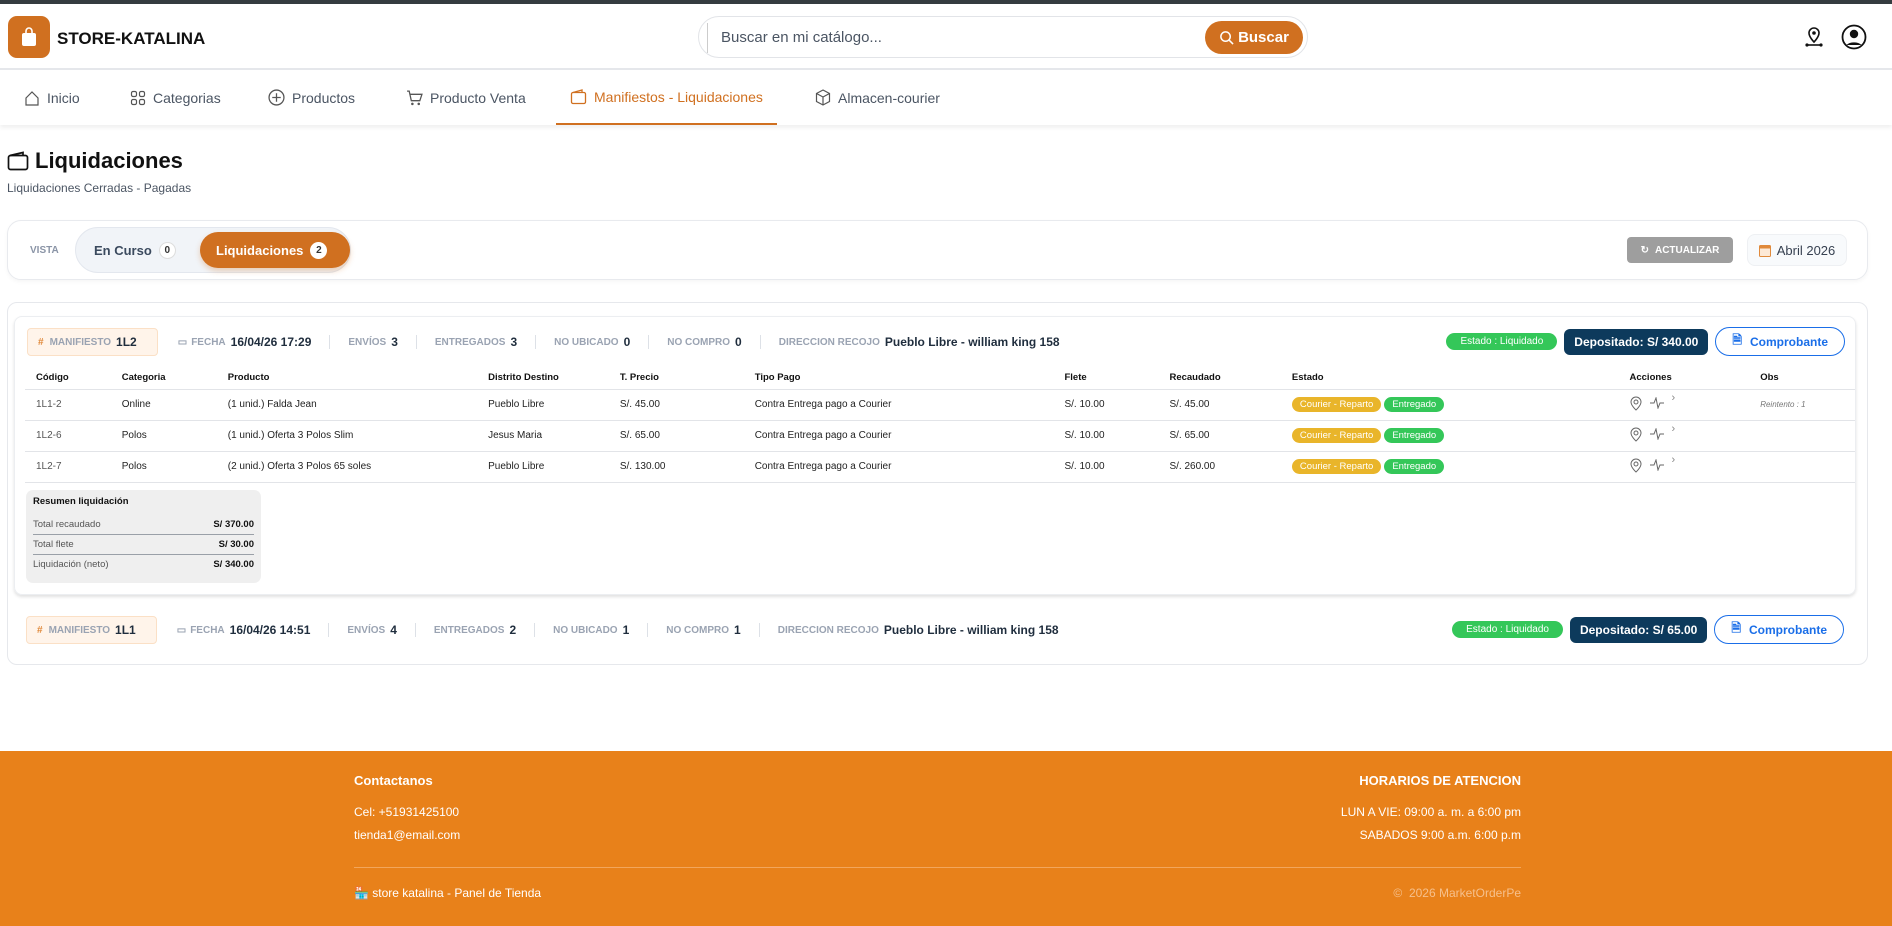 The width and height of the screenshot is (1892, 926). Describe the element at coordinates (260, 250) in the screenshot. I see `tab-label: Liquidaciones` at that location.